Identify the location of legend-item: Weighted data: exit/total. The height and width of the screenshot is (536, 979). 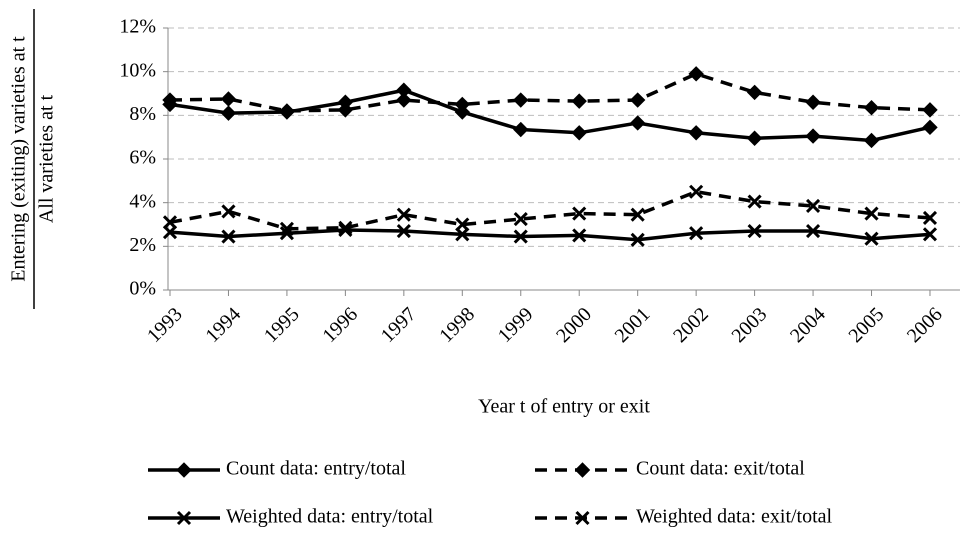
(684, 517).